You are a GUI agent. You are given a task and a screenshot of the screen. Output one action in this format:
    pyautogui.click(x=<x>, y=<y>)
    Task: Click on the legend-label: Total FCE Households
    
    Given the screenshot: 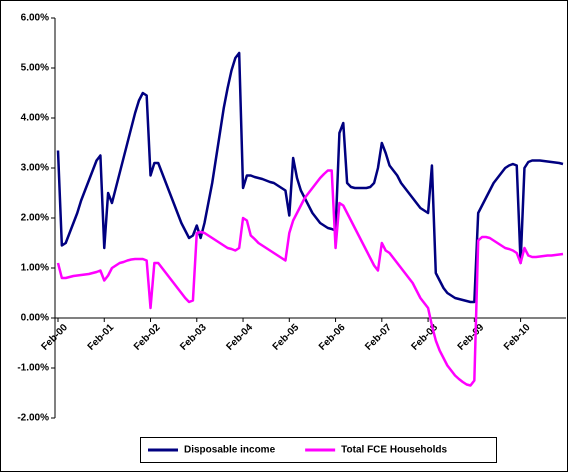 What is the action you would take?
    pyautogui.click(x=394, y=450)
    